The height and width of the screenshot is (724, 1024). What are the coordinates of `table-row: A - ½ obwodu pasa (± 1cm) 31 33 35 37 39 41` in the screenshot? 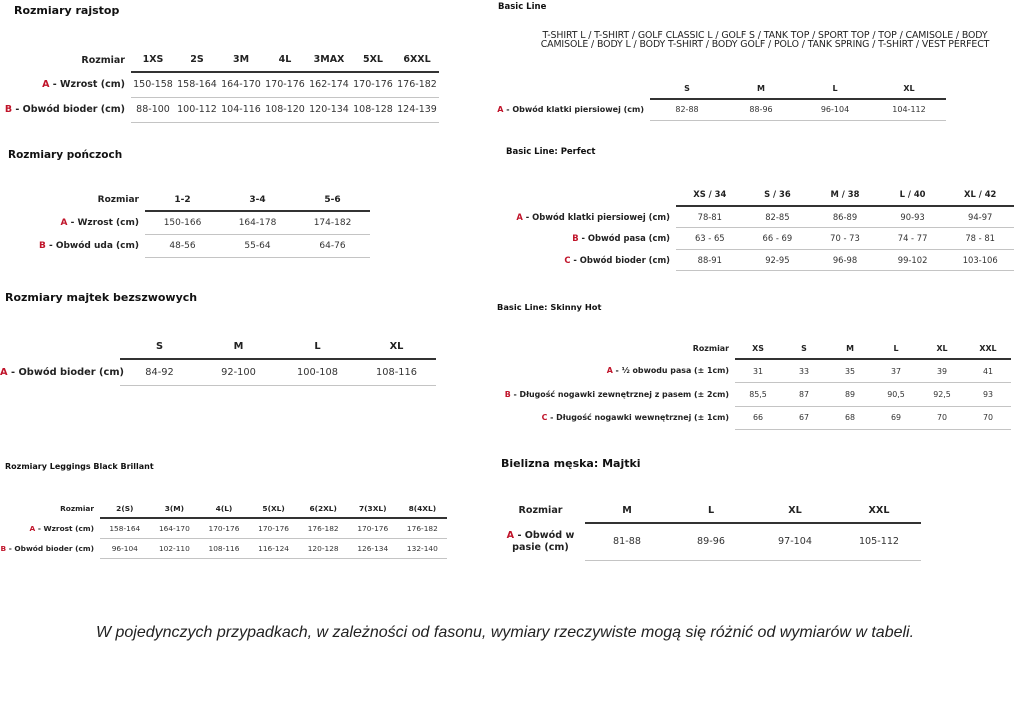 It's located at (753, 371).